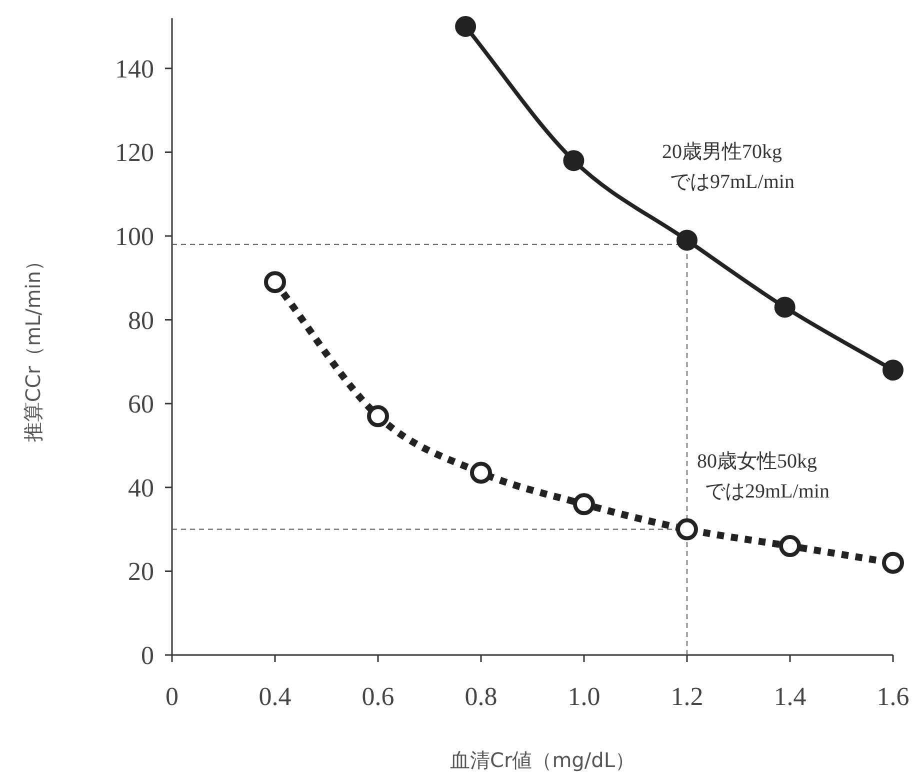  Describe the element at coordinates (134, 69) in the screenshot. I see `y-tick-label: 140` at that location.